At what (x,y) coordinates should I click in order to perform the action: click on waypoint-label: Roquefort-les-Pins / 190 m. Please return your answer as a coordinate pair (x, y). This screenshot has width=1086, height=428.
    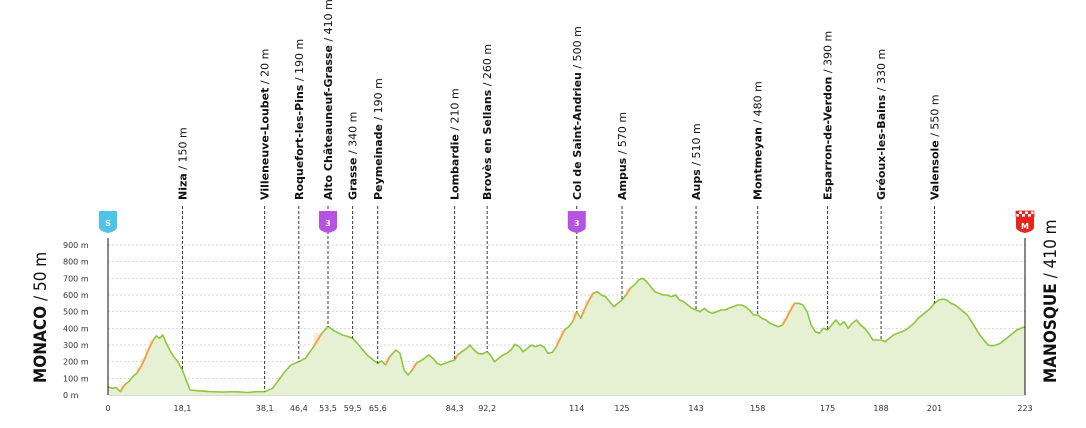
    Looking at the image, I should click on (299, 119).